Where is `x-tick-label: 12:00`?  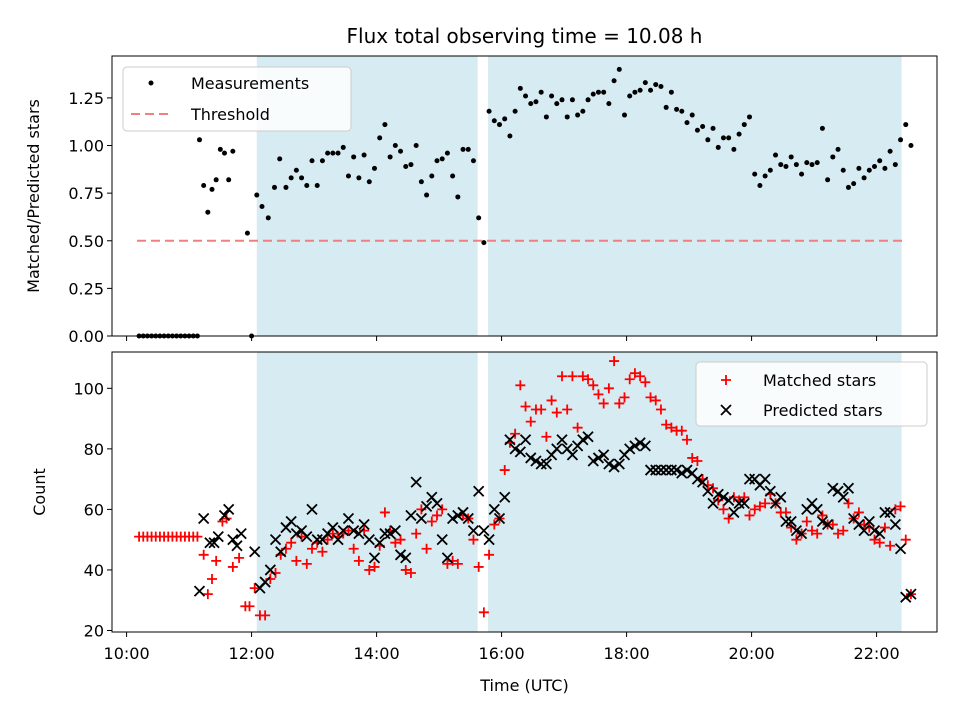
x-tick-label: 12:00 is located at coordinates (252, 653).